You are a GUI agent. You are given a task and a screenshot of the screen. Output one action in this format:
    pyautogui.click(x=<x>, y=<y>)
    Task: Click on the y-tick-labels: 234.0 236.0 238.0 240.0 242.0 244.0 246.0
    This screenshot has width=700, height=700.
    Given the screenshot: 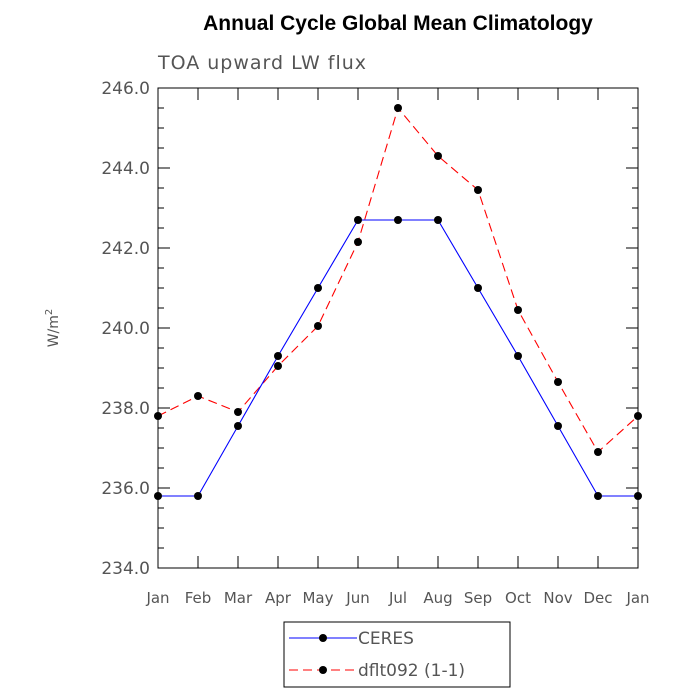 What is the action you would take?
    pyautogui.click(x=125, y=329)
    